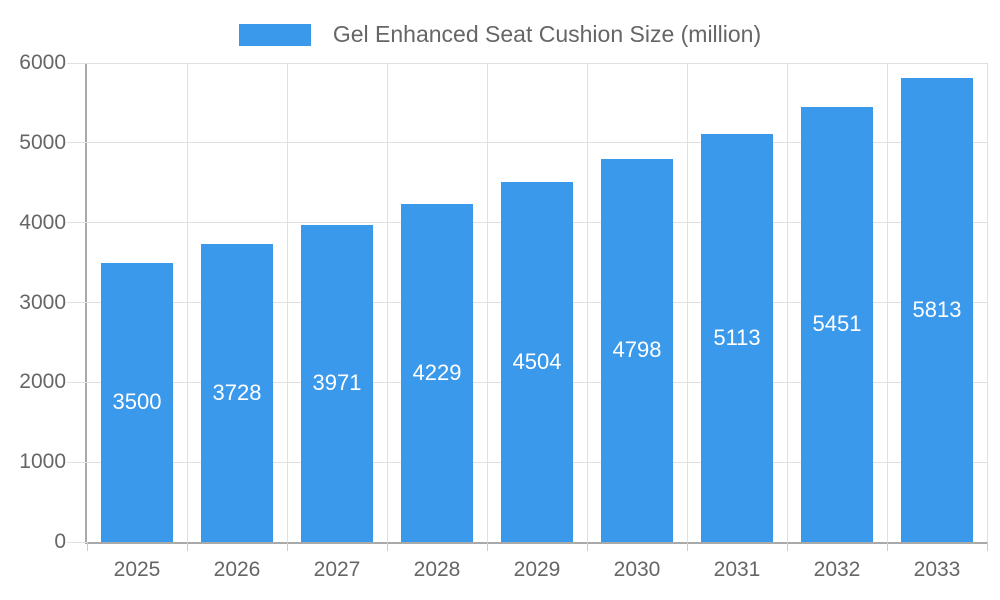 This screenshot has height=600, width=1000. Describe the element at coordinates (437, 569) in the screenshot. I see `x-tick-label: 2028` at that location.